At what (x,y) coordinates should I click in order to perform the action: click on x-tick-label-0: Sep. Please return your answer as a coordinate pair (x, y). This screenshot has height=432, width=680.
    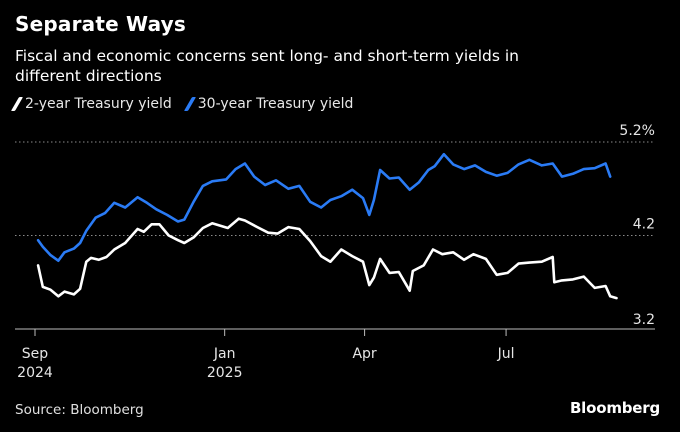
    Looking at the image, I should click on (35, 354).